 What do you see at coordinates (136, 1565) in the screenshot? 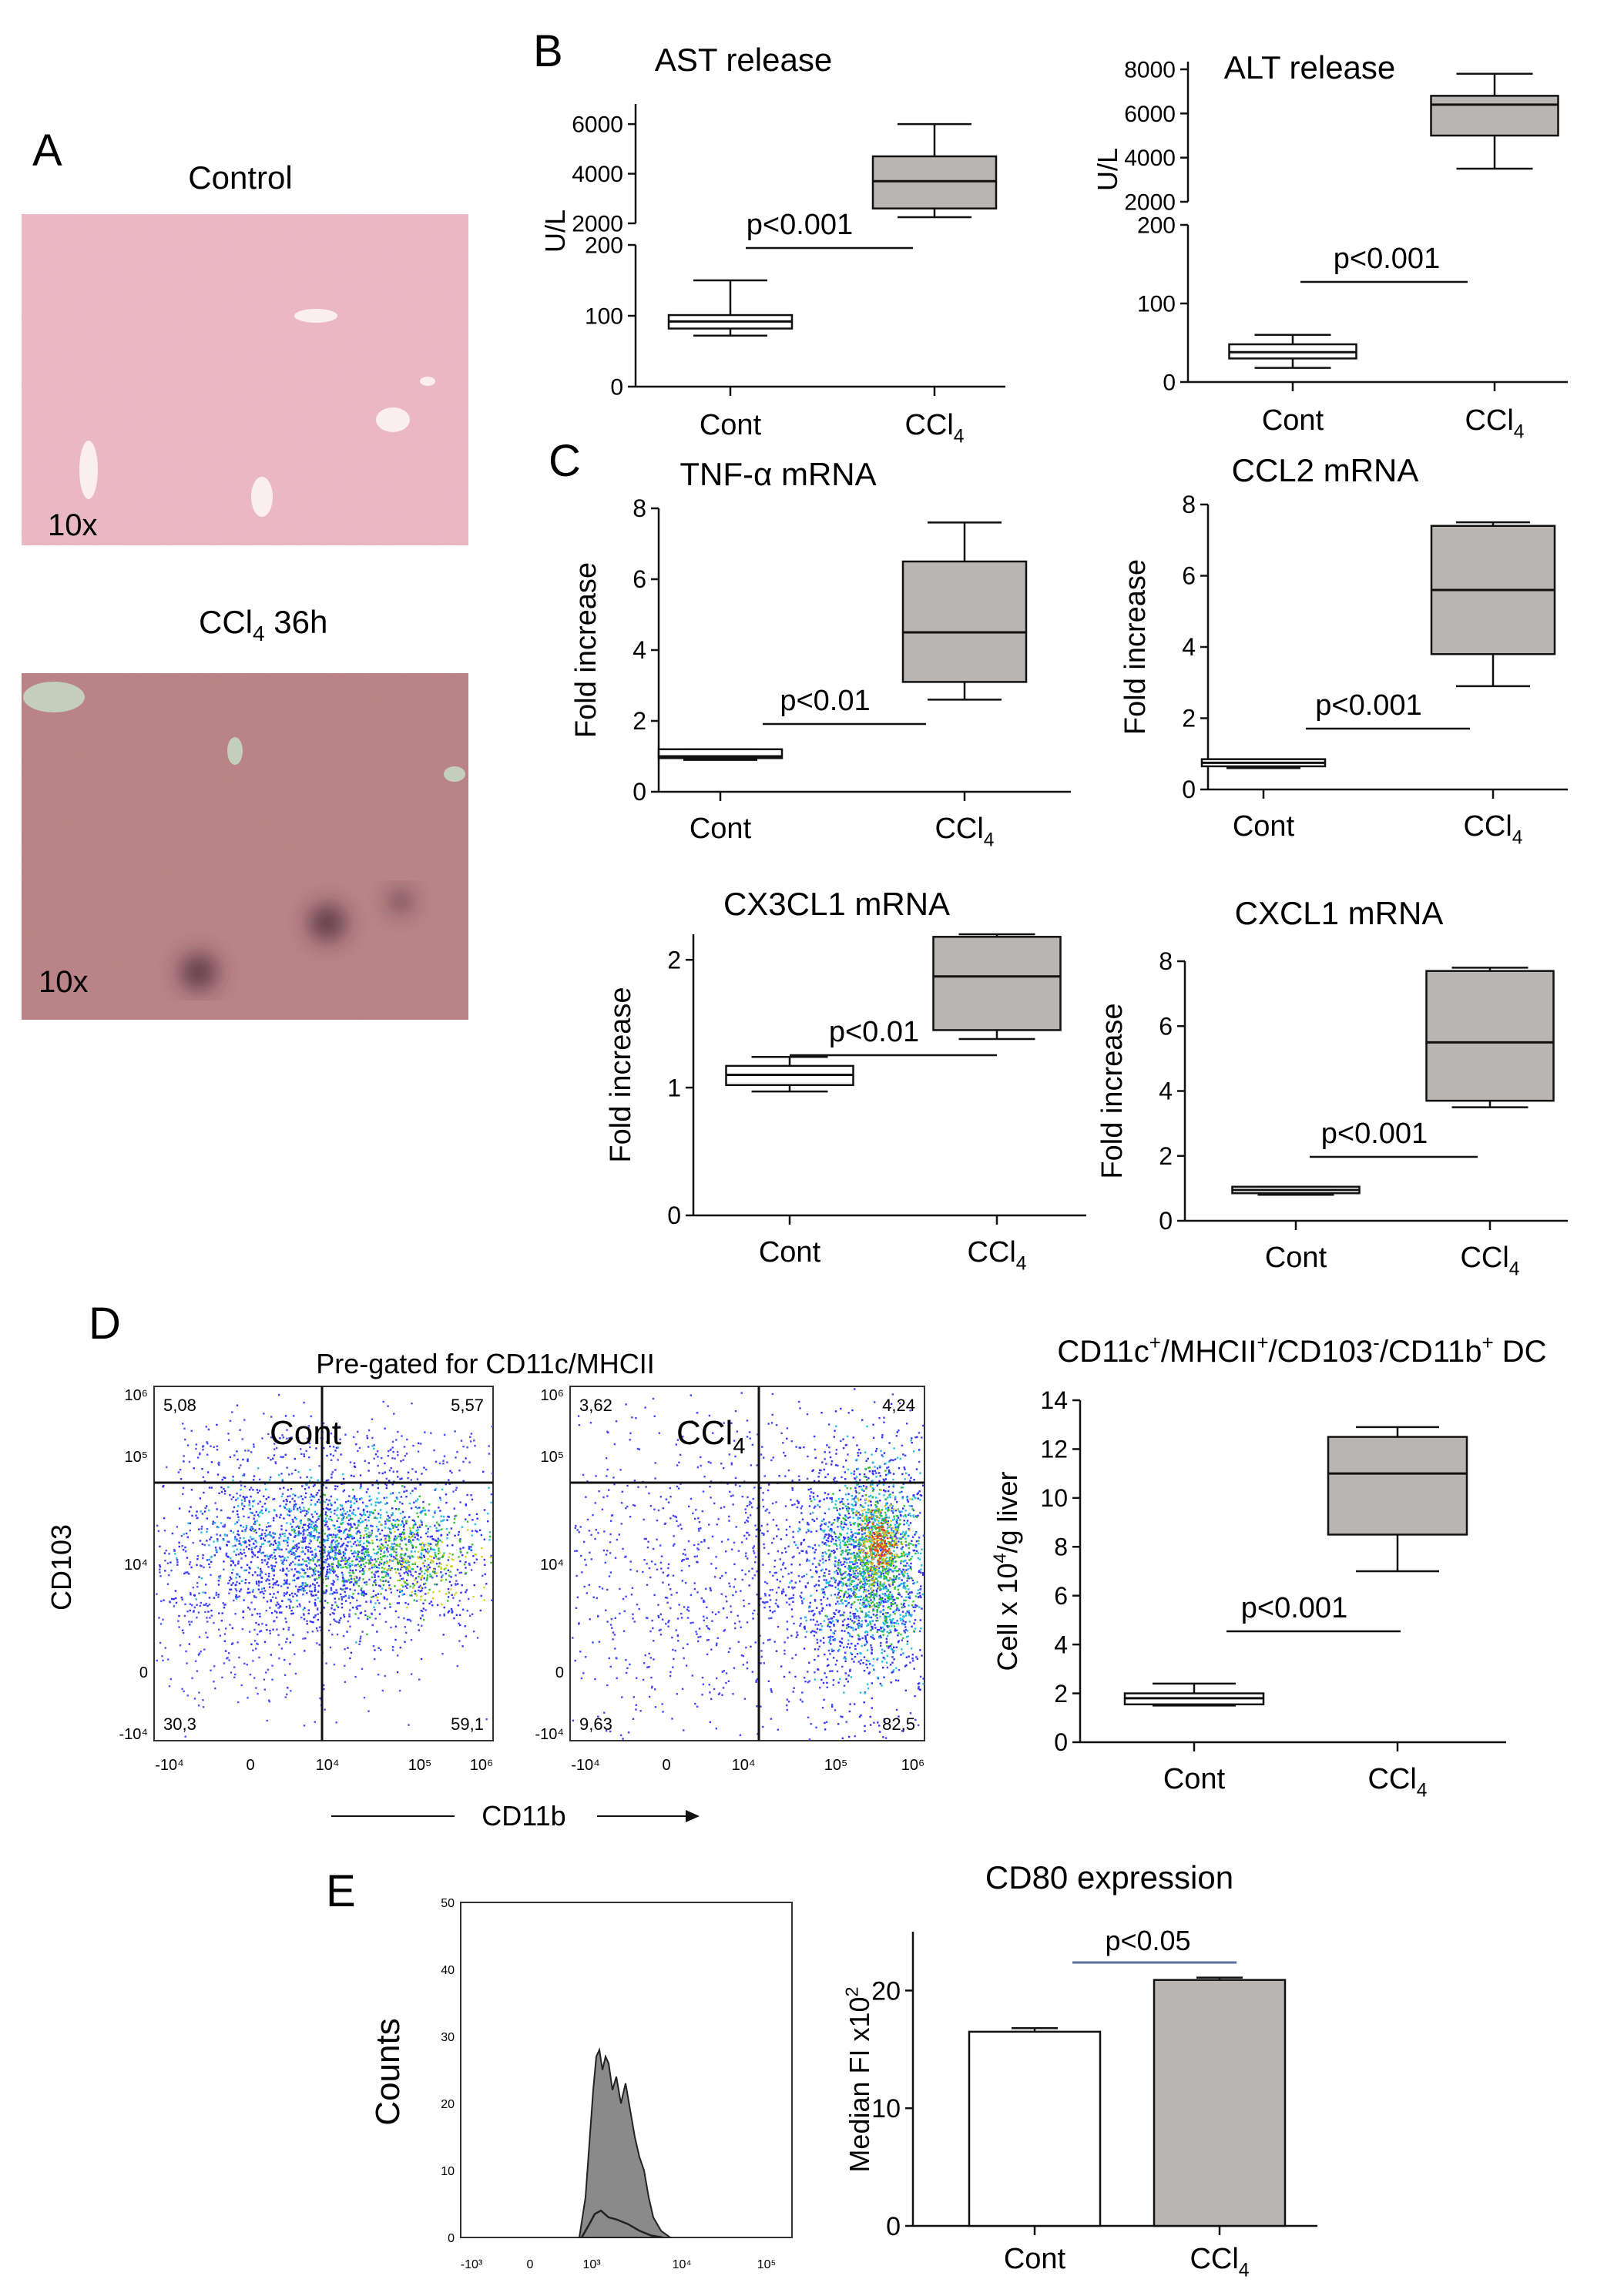
I see `y-tick-label: 10⁴` at bounding box center [136, 1565].